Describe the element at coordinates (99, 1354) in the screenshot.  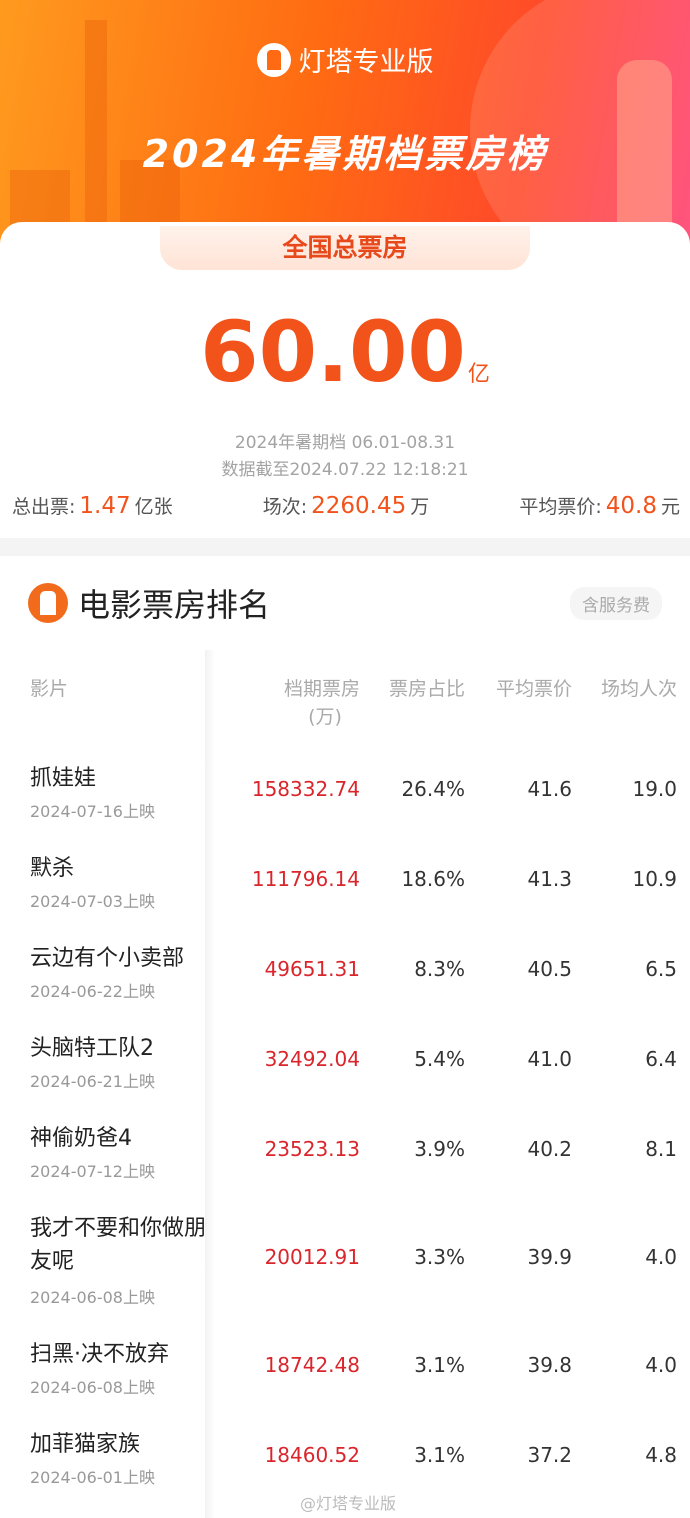
I see `film-name: 扫黑·决不放弃` at that location.